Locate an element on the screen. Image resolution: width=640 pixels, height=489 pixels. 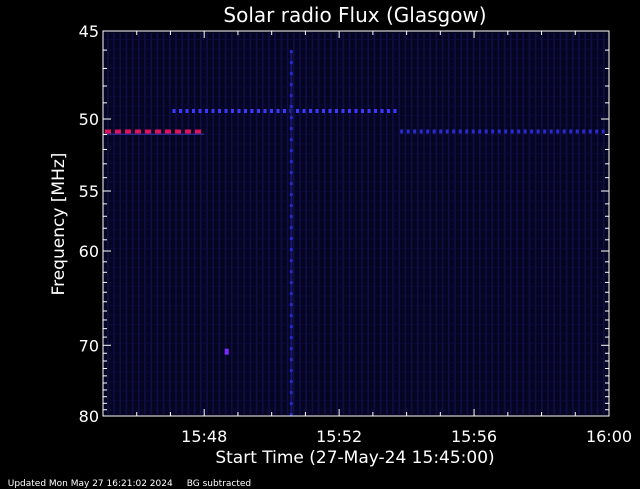
x-tick-label: 15:52 is located at coordinates (339, 436).